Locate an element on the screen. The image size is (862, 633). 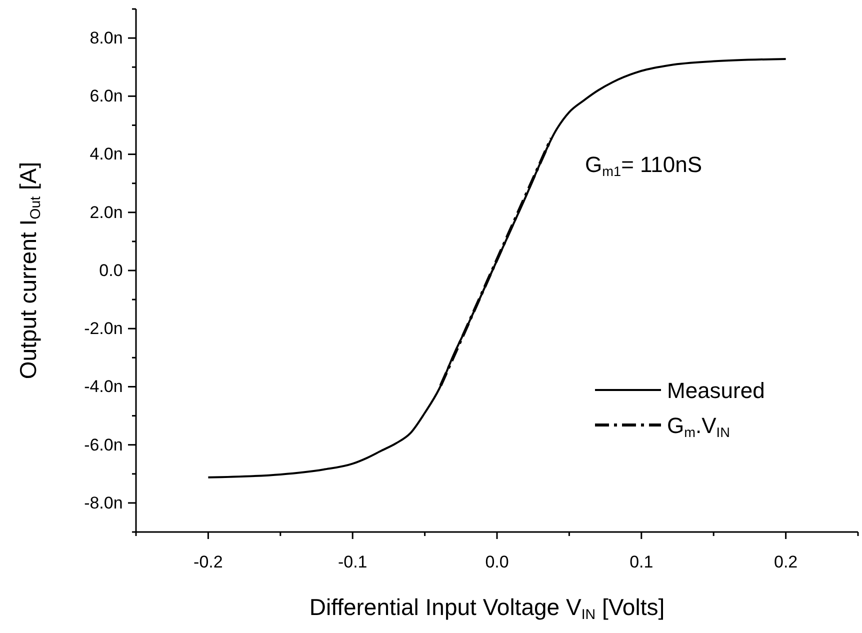
x-tick-label: -0.2 is located at coordinates (208, 562).